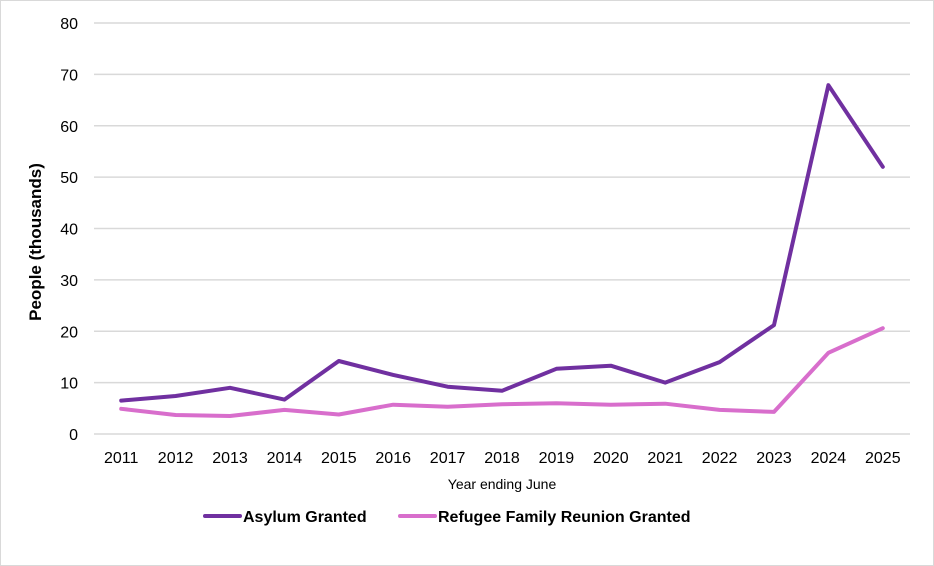  Describe the element at coordinates (393, 458) in the screenshot. I see `x-tick-label: 2016` at that location.